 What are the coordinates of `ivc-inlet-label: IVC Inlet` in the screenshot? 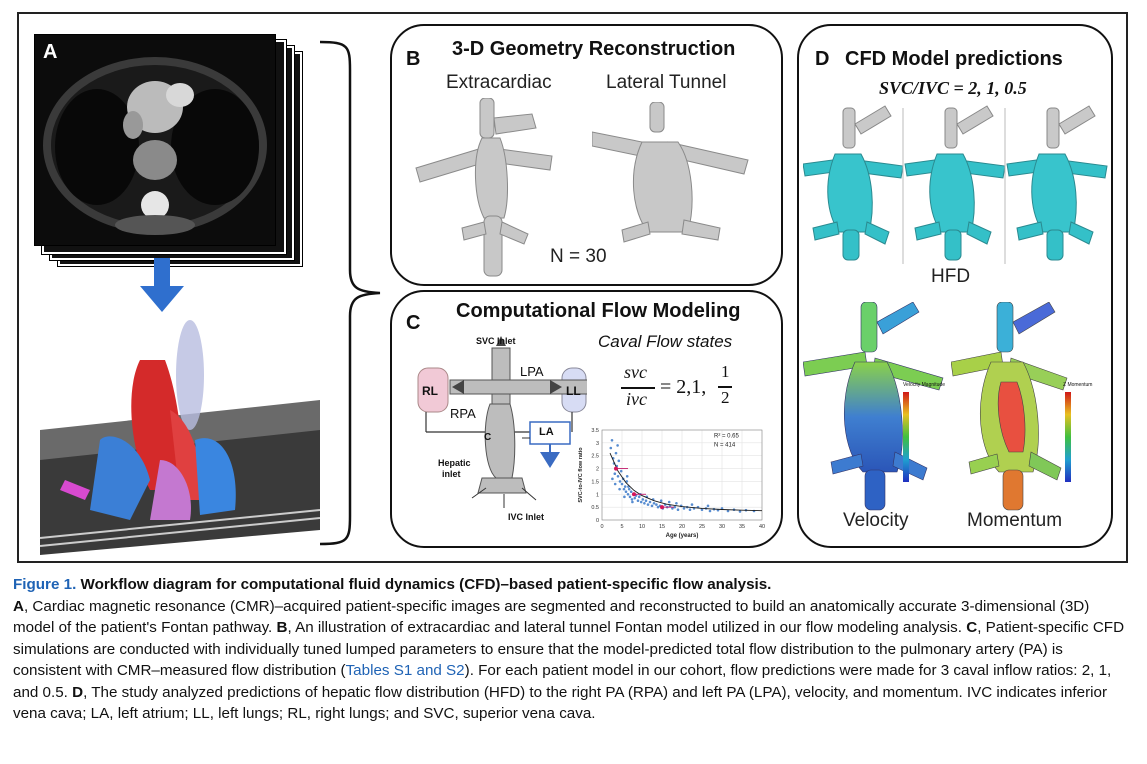 It's located at (526, 517).